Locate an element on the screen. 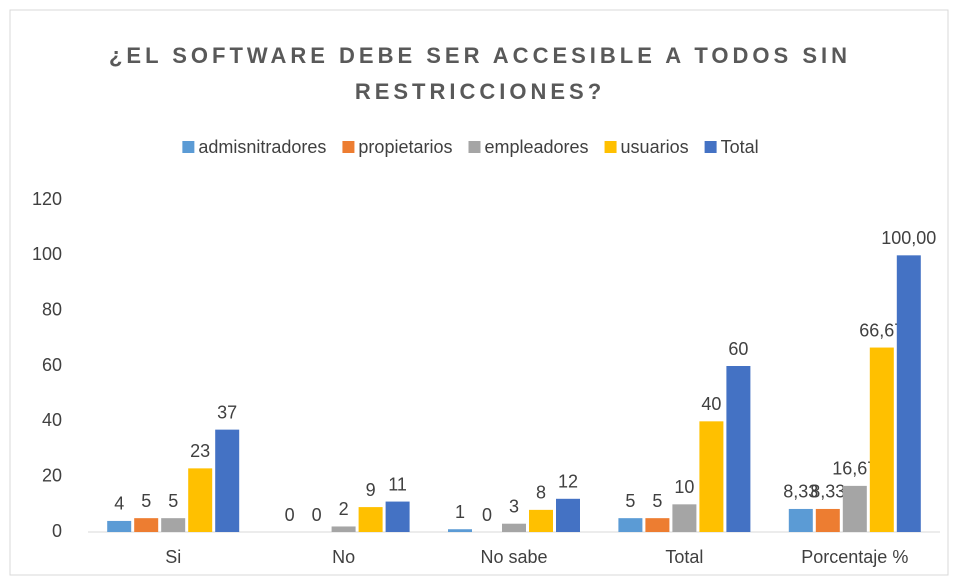 The image size is (957, 581). y-tick-label: 120 is located at coordinates (47, 199).